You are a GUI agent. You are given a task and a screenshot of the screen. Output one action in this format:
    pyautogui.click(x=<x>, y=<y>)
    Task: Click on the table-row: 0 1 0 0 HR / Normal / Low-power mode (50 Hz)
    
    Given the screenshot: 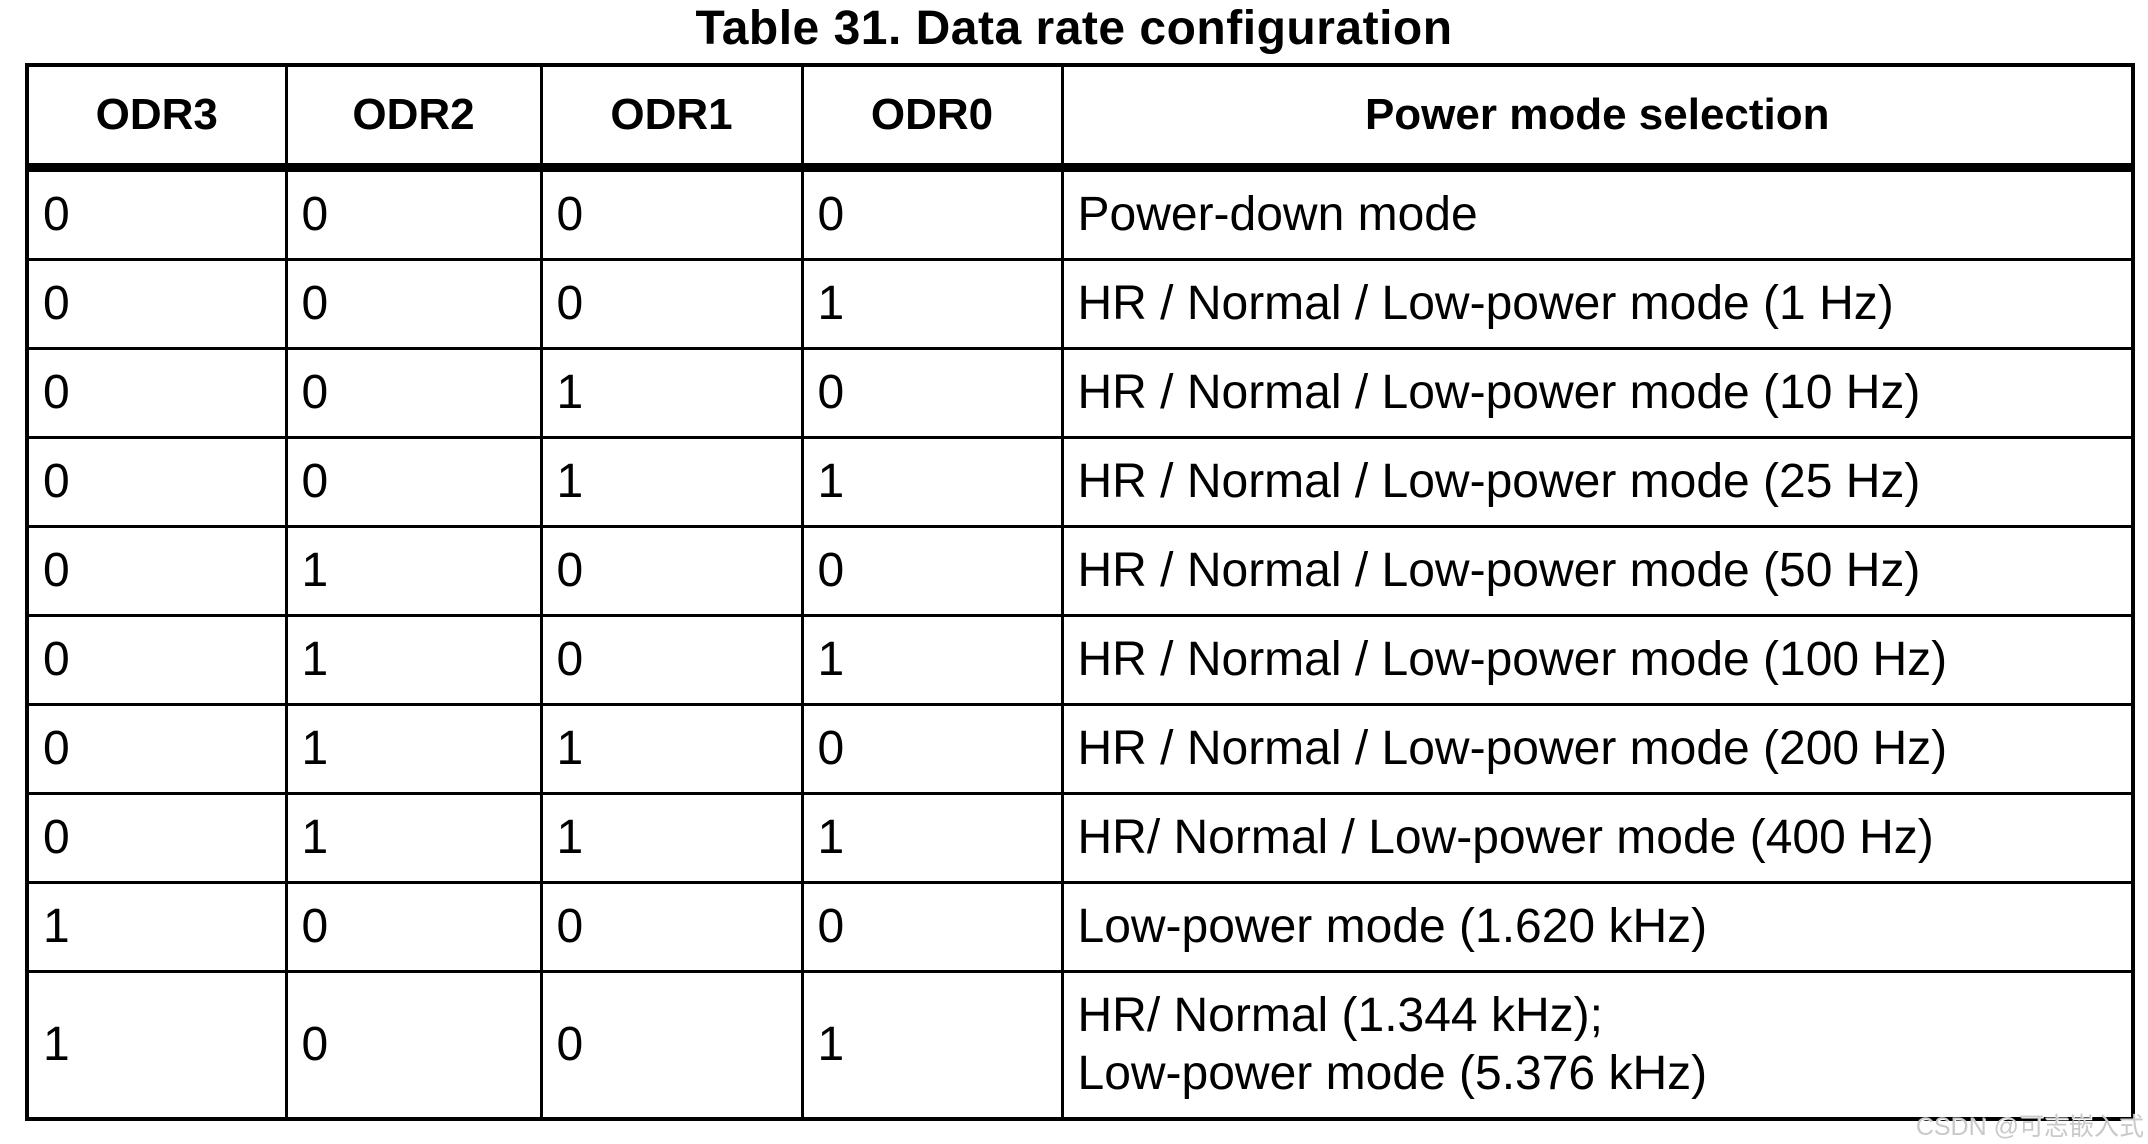 What is the action you would take?
    pyautogui.click(x=1080, y=571)
    